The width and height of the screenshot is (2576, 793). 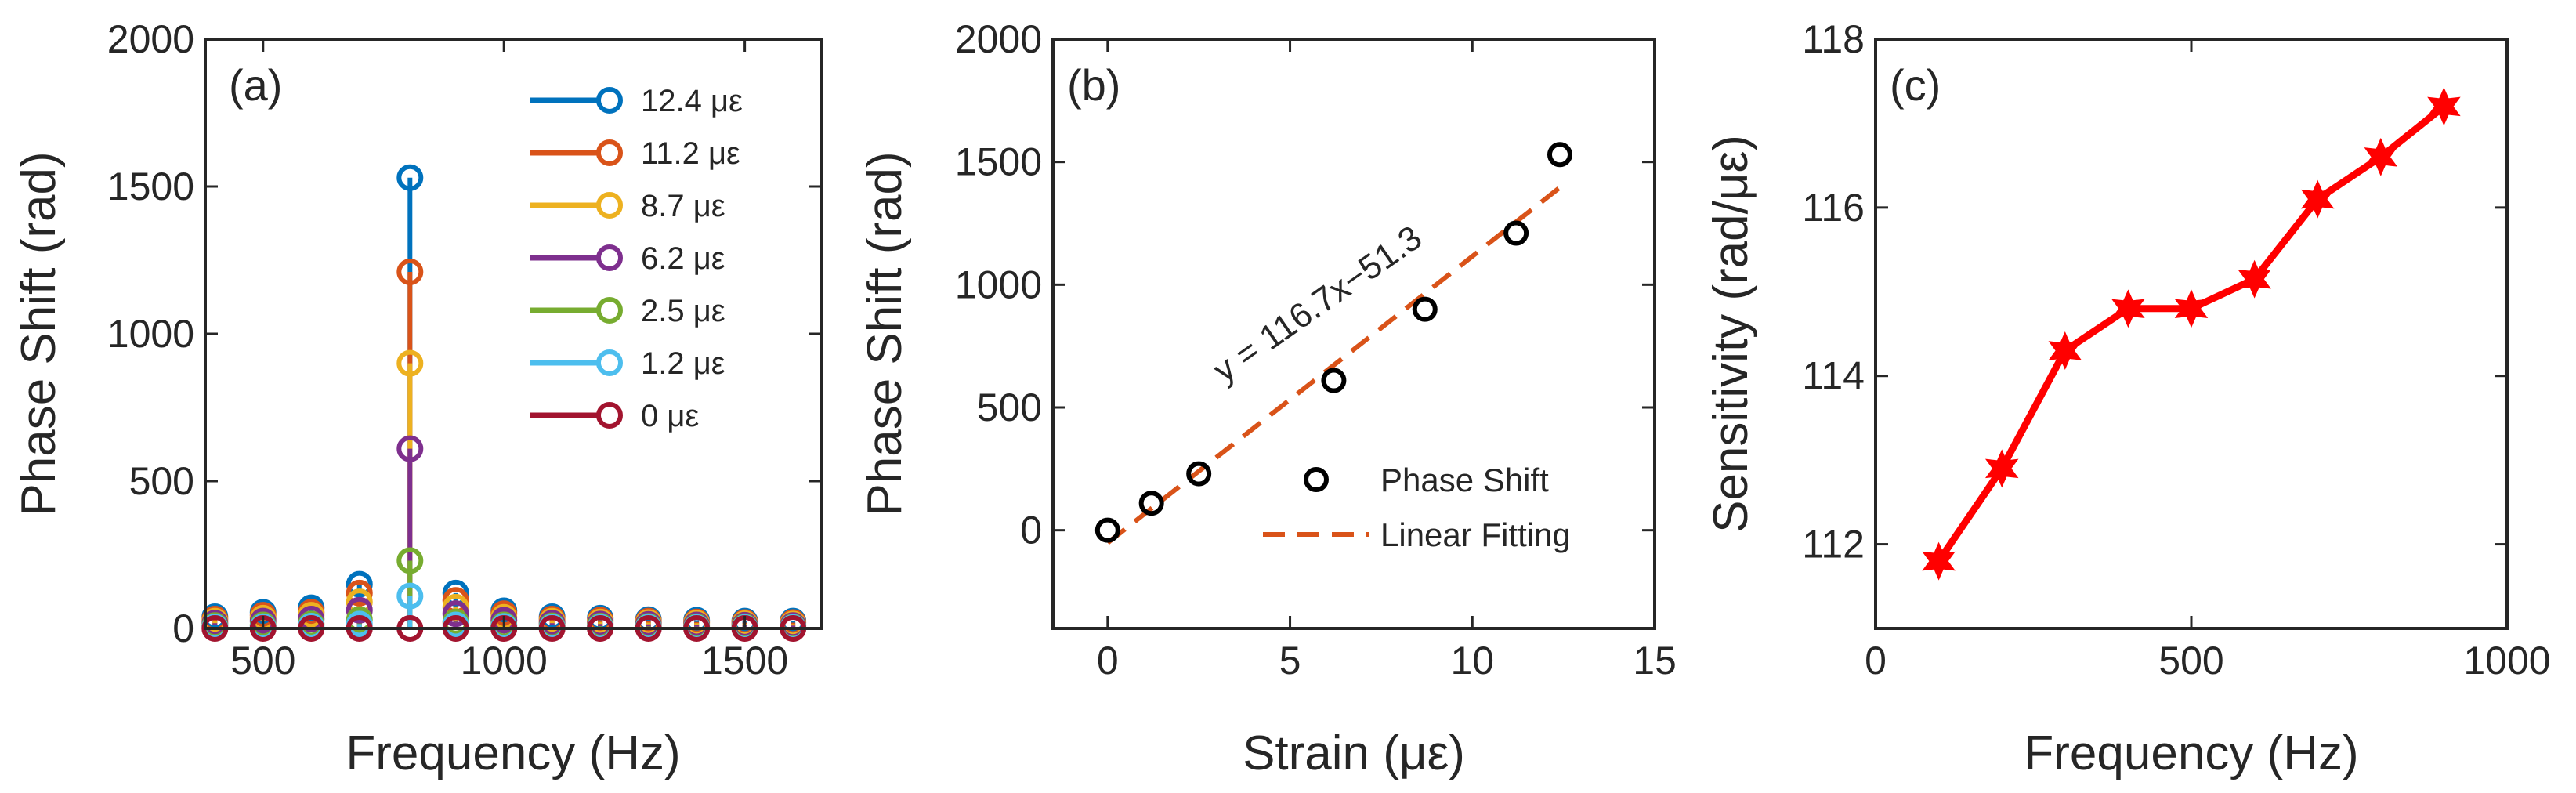 I want to click on y-tick-label: 114, so click(x=1833, y=376).